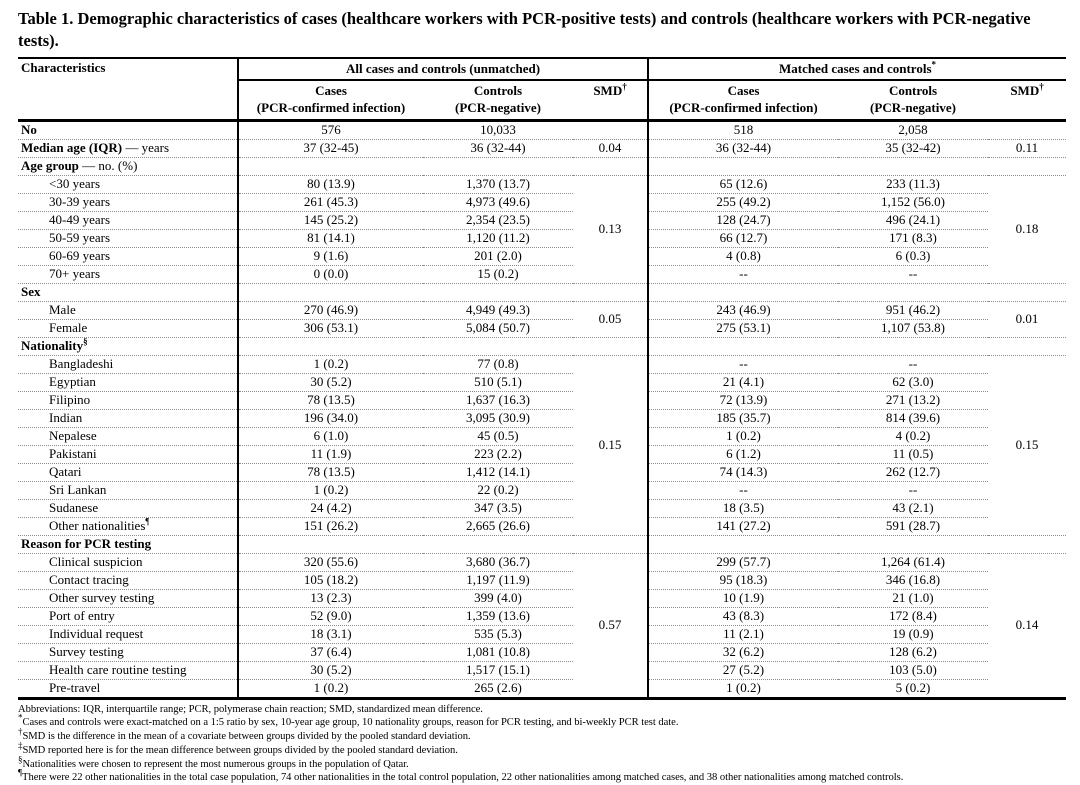 The height and width of the screenshot is (785, 1080). Describe the element at coordinates (443, 68) in the screenshot. I see `group-header-unmatched-label: All cases and controls (unmatched)` at that location.